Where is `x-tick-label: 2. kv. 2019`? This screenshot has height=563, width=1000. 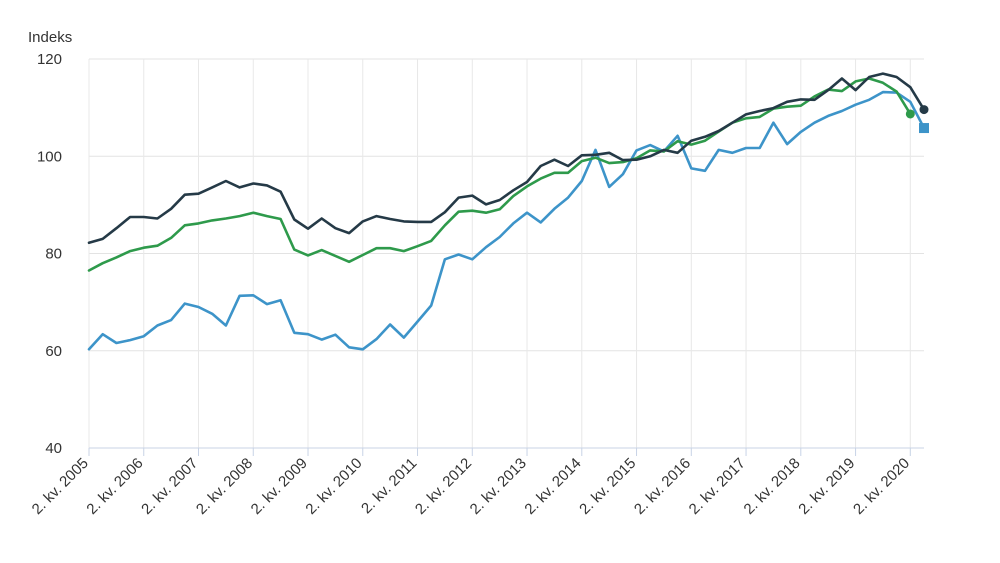
x-tick-label: 2. kv. 2019 is located at coordinates (826, 486).